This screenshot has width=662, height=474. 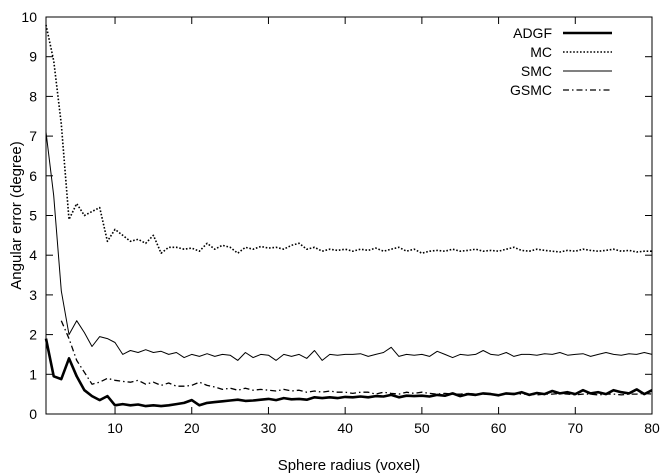 What do you see at coordinates (33, 295) in the screenshot?
I see `y-tick-label: 3` at bounding box center [33, 295].